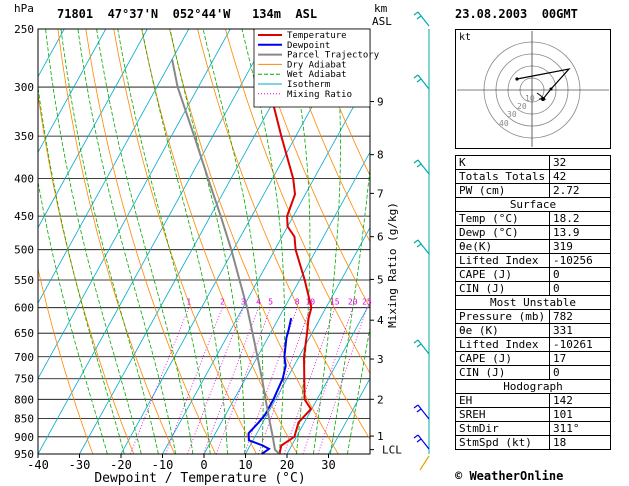 Image resolution: width=629 pixels, height=486 pixels. Describe the element at coordinates (533, 218) in the screenshot. I see `surface-row: Temp (°C) 18.2` at that location.